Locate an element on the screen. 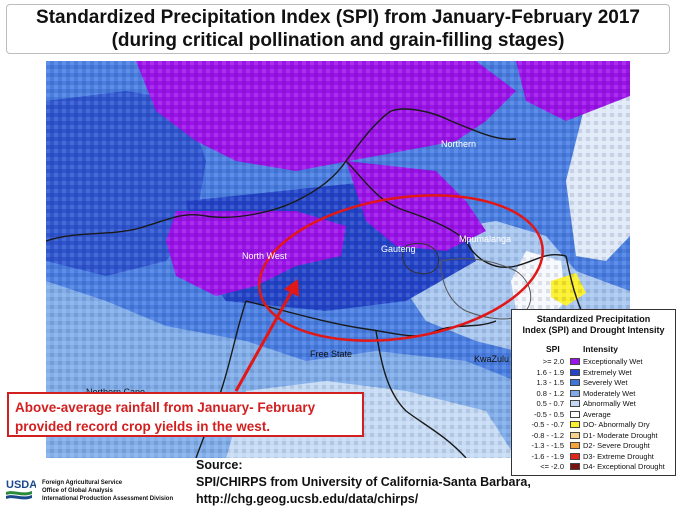 The height and width of the screenshot is (520, 680). legend-intensity-label: DO- Abnormally Dry is located at coordinates (616, 424).